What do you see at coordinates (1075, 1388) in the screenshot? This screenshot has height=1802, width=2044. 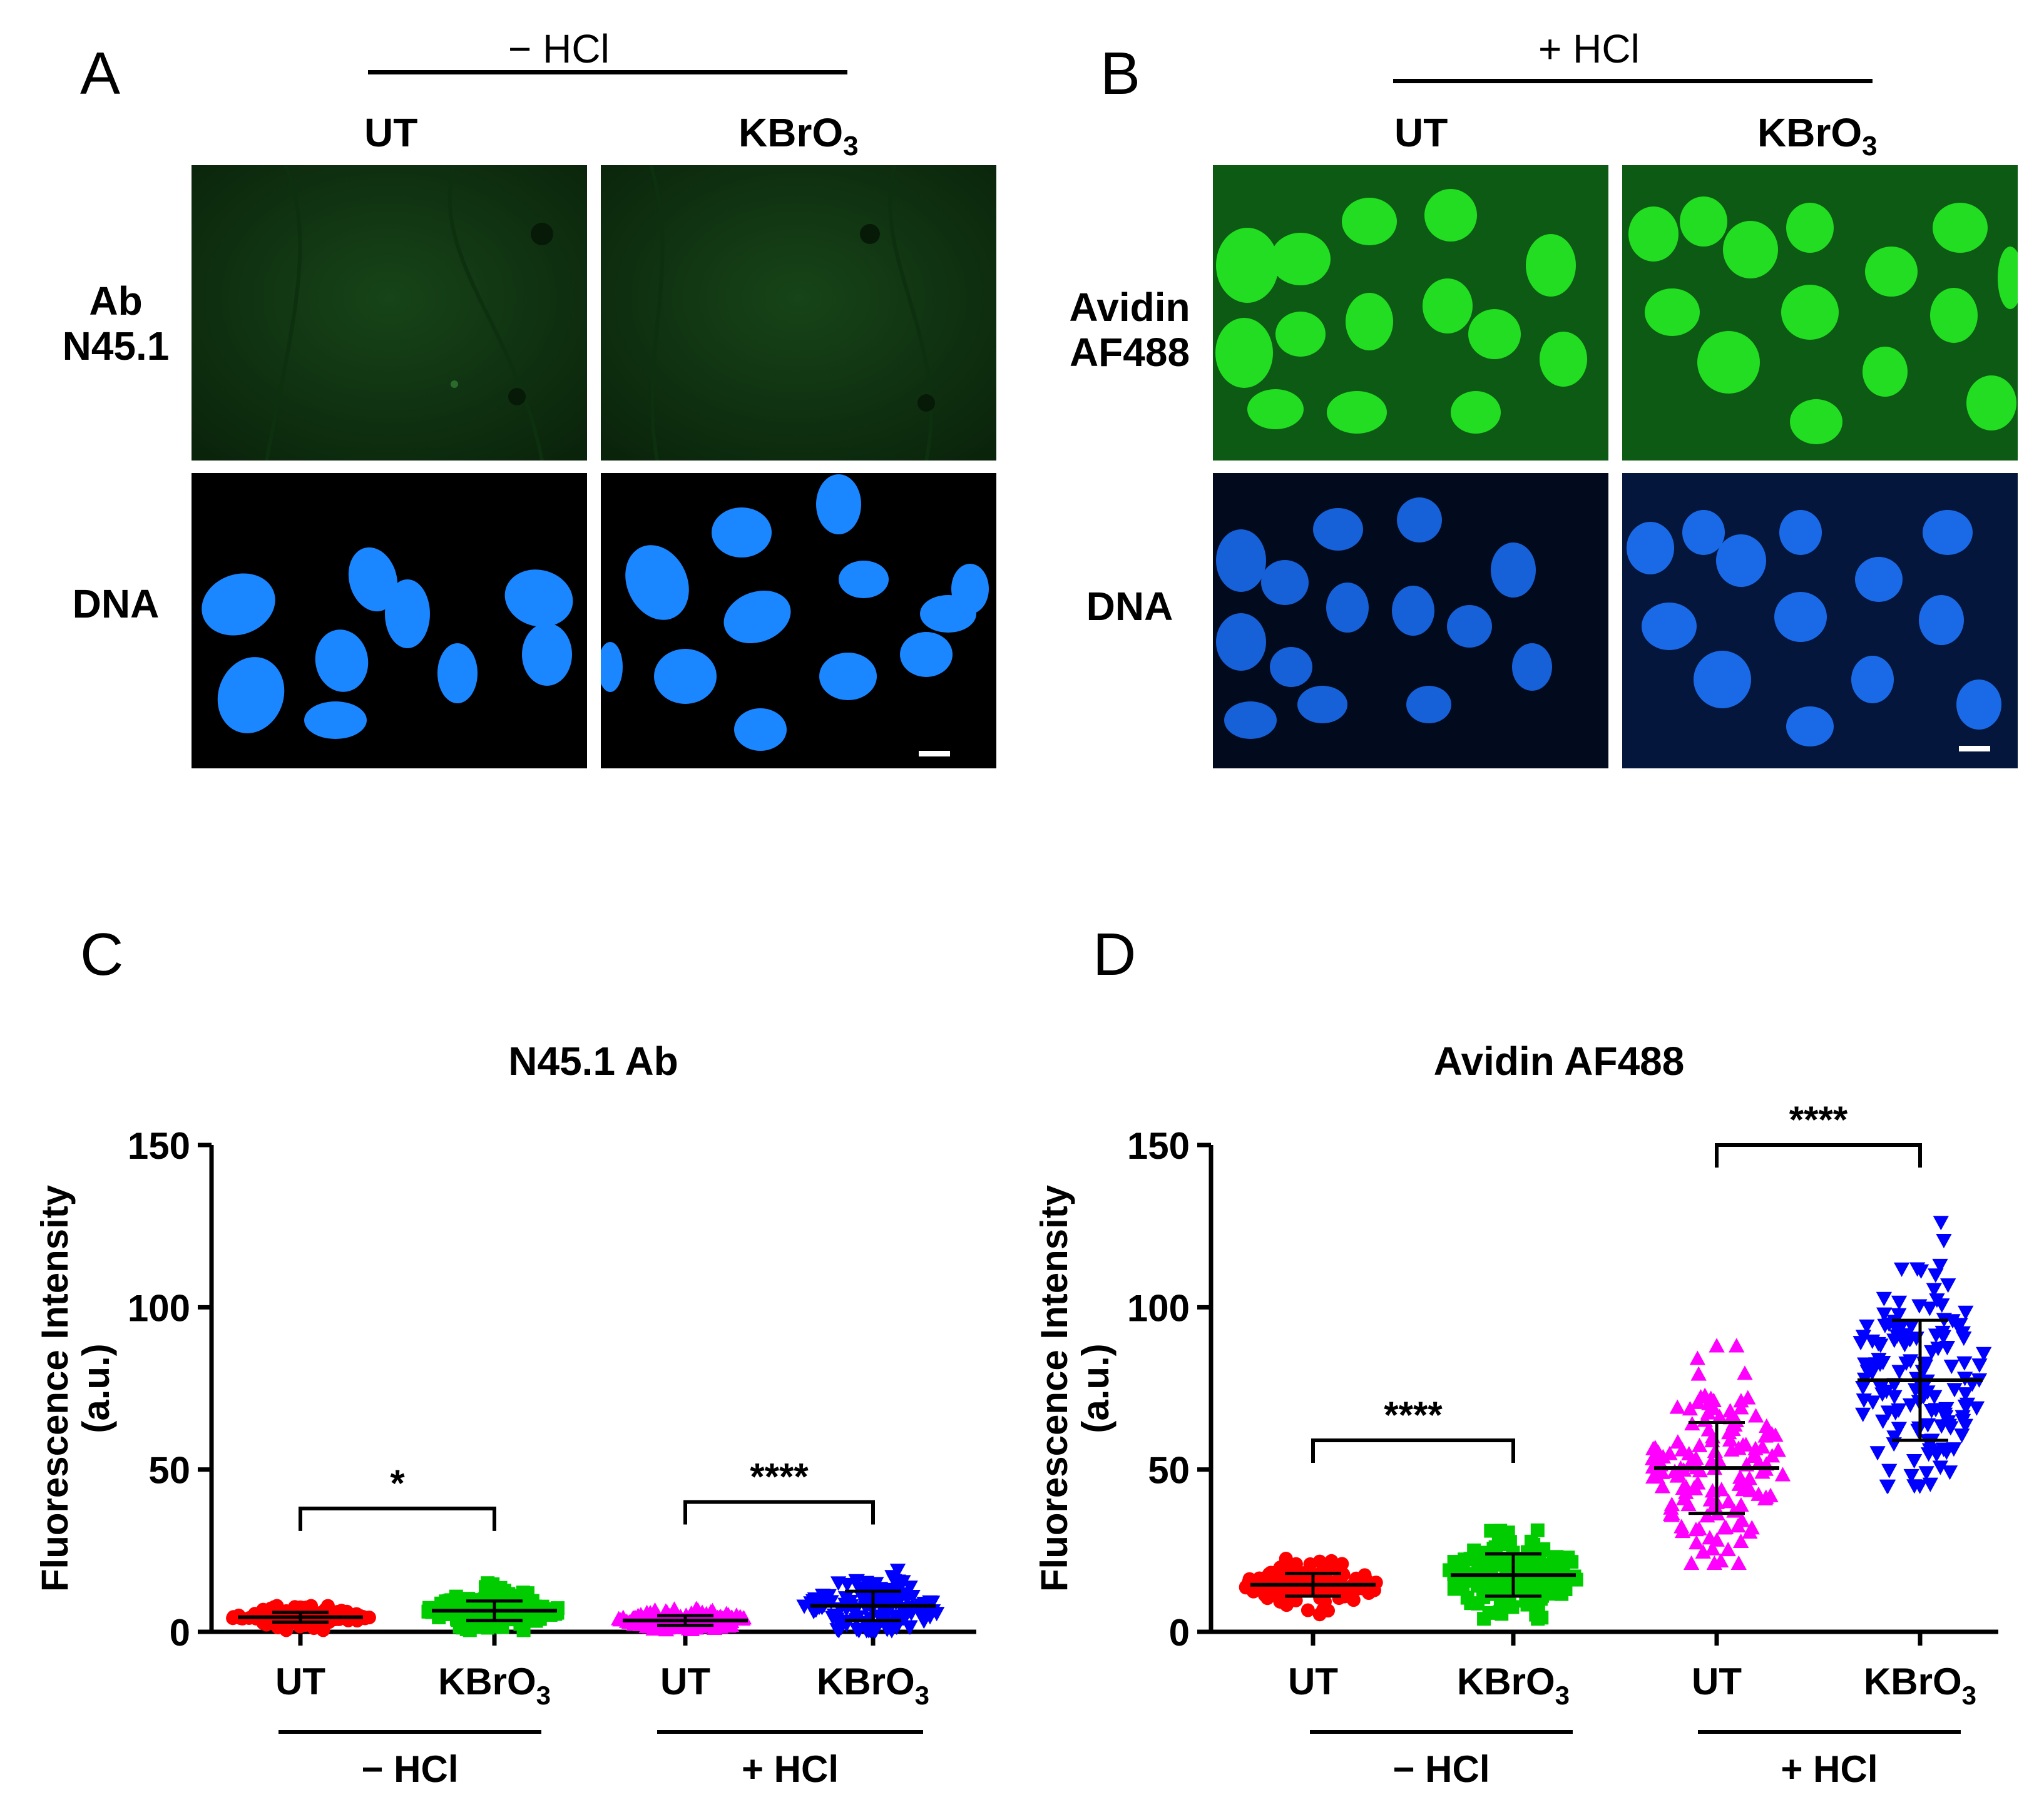 I see `y-axis-label: Fluorescence Intensity (a.u.)` at bounding box center [1075, 1388].